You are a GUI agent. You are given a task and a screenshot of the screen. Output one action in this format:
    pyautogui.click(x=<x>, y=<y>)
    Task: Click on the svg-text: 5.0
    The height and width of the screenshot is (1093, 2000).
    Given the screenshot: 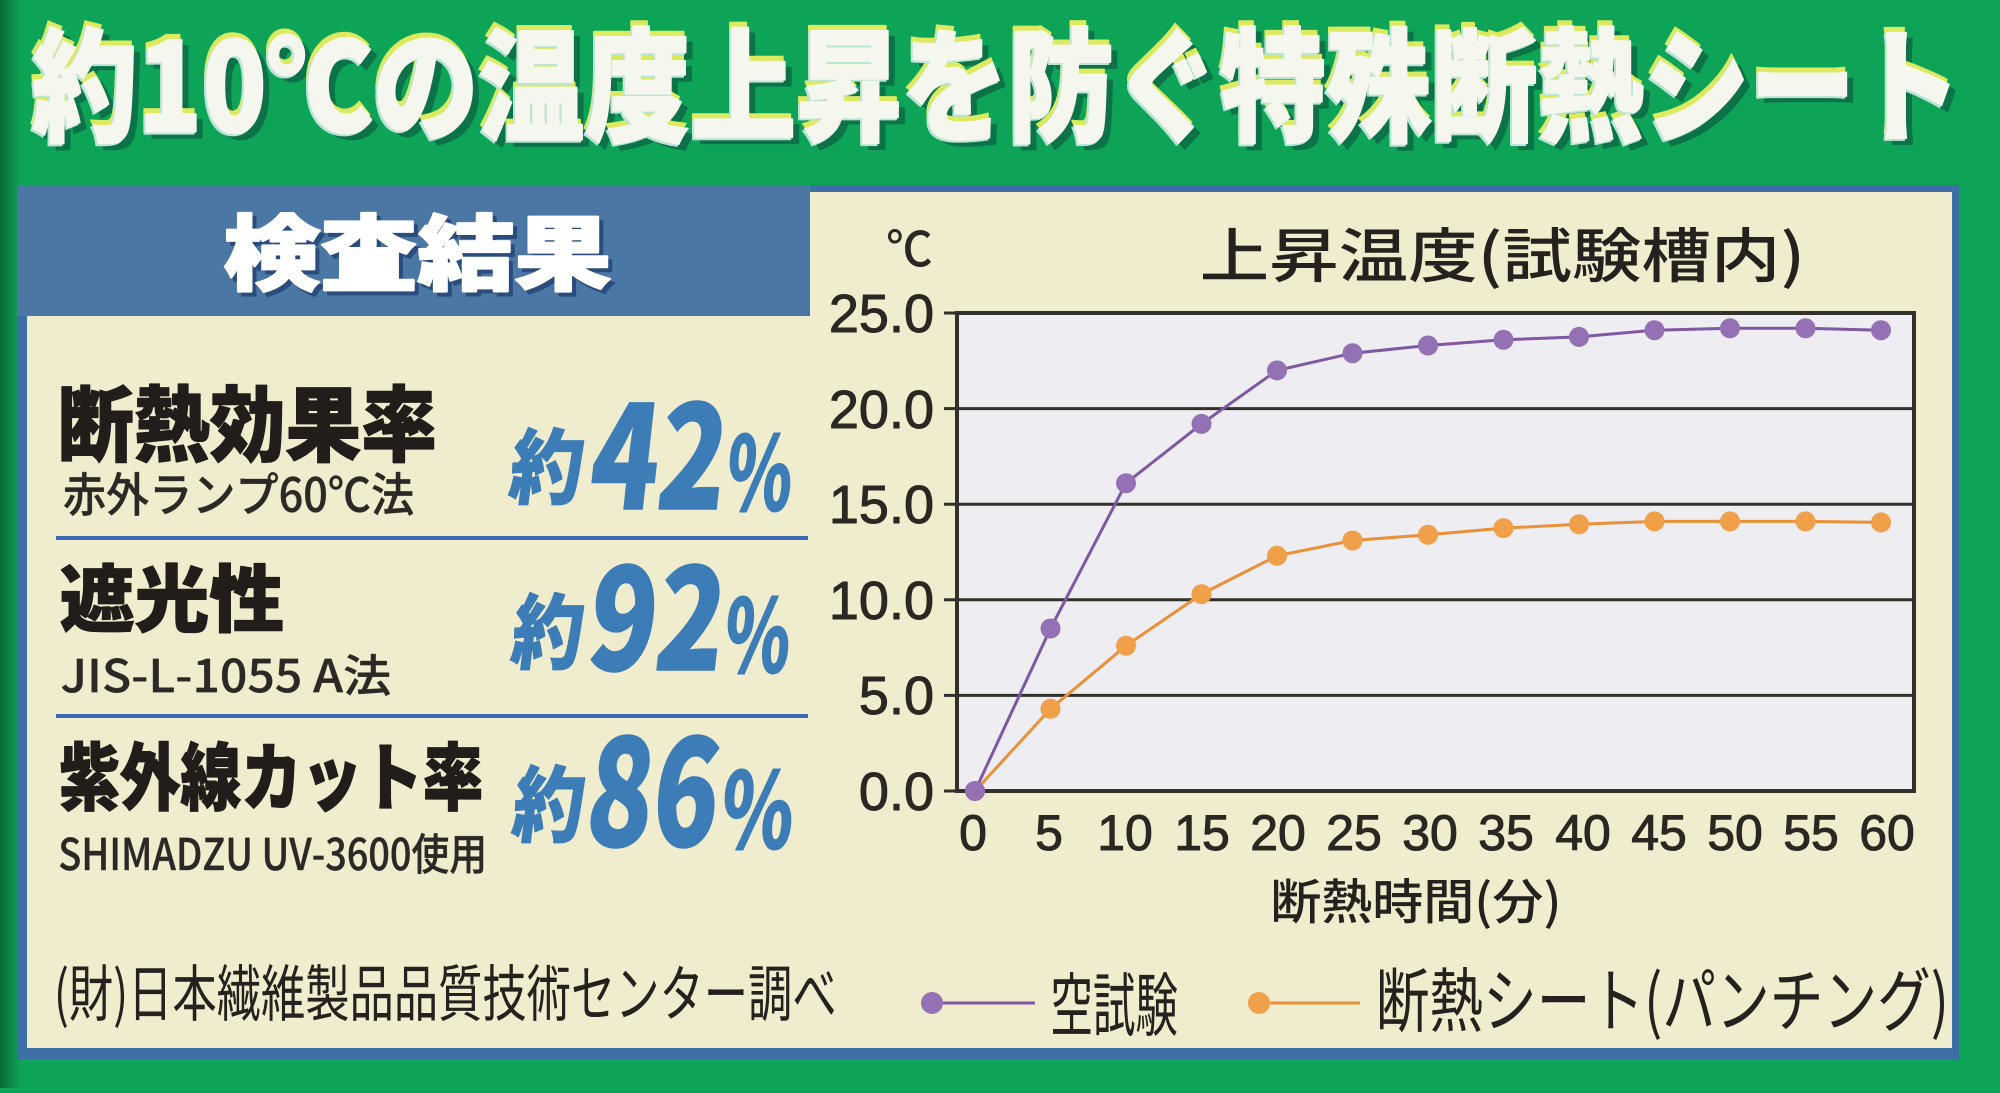 What is the action you would take?
    pyautogui.click(x=896, y=696)
    